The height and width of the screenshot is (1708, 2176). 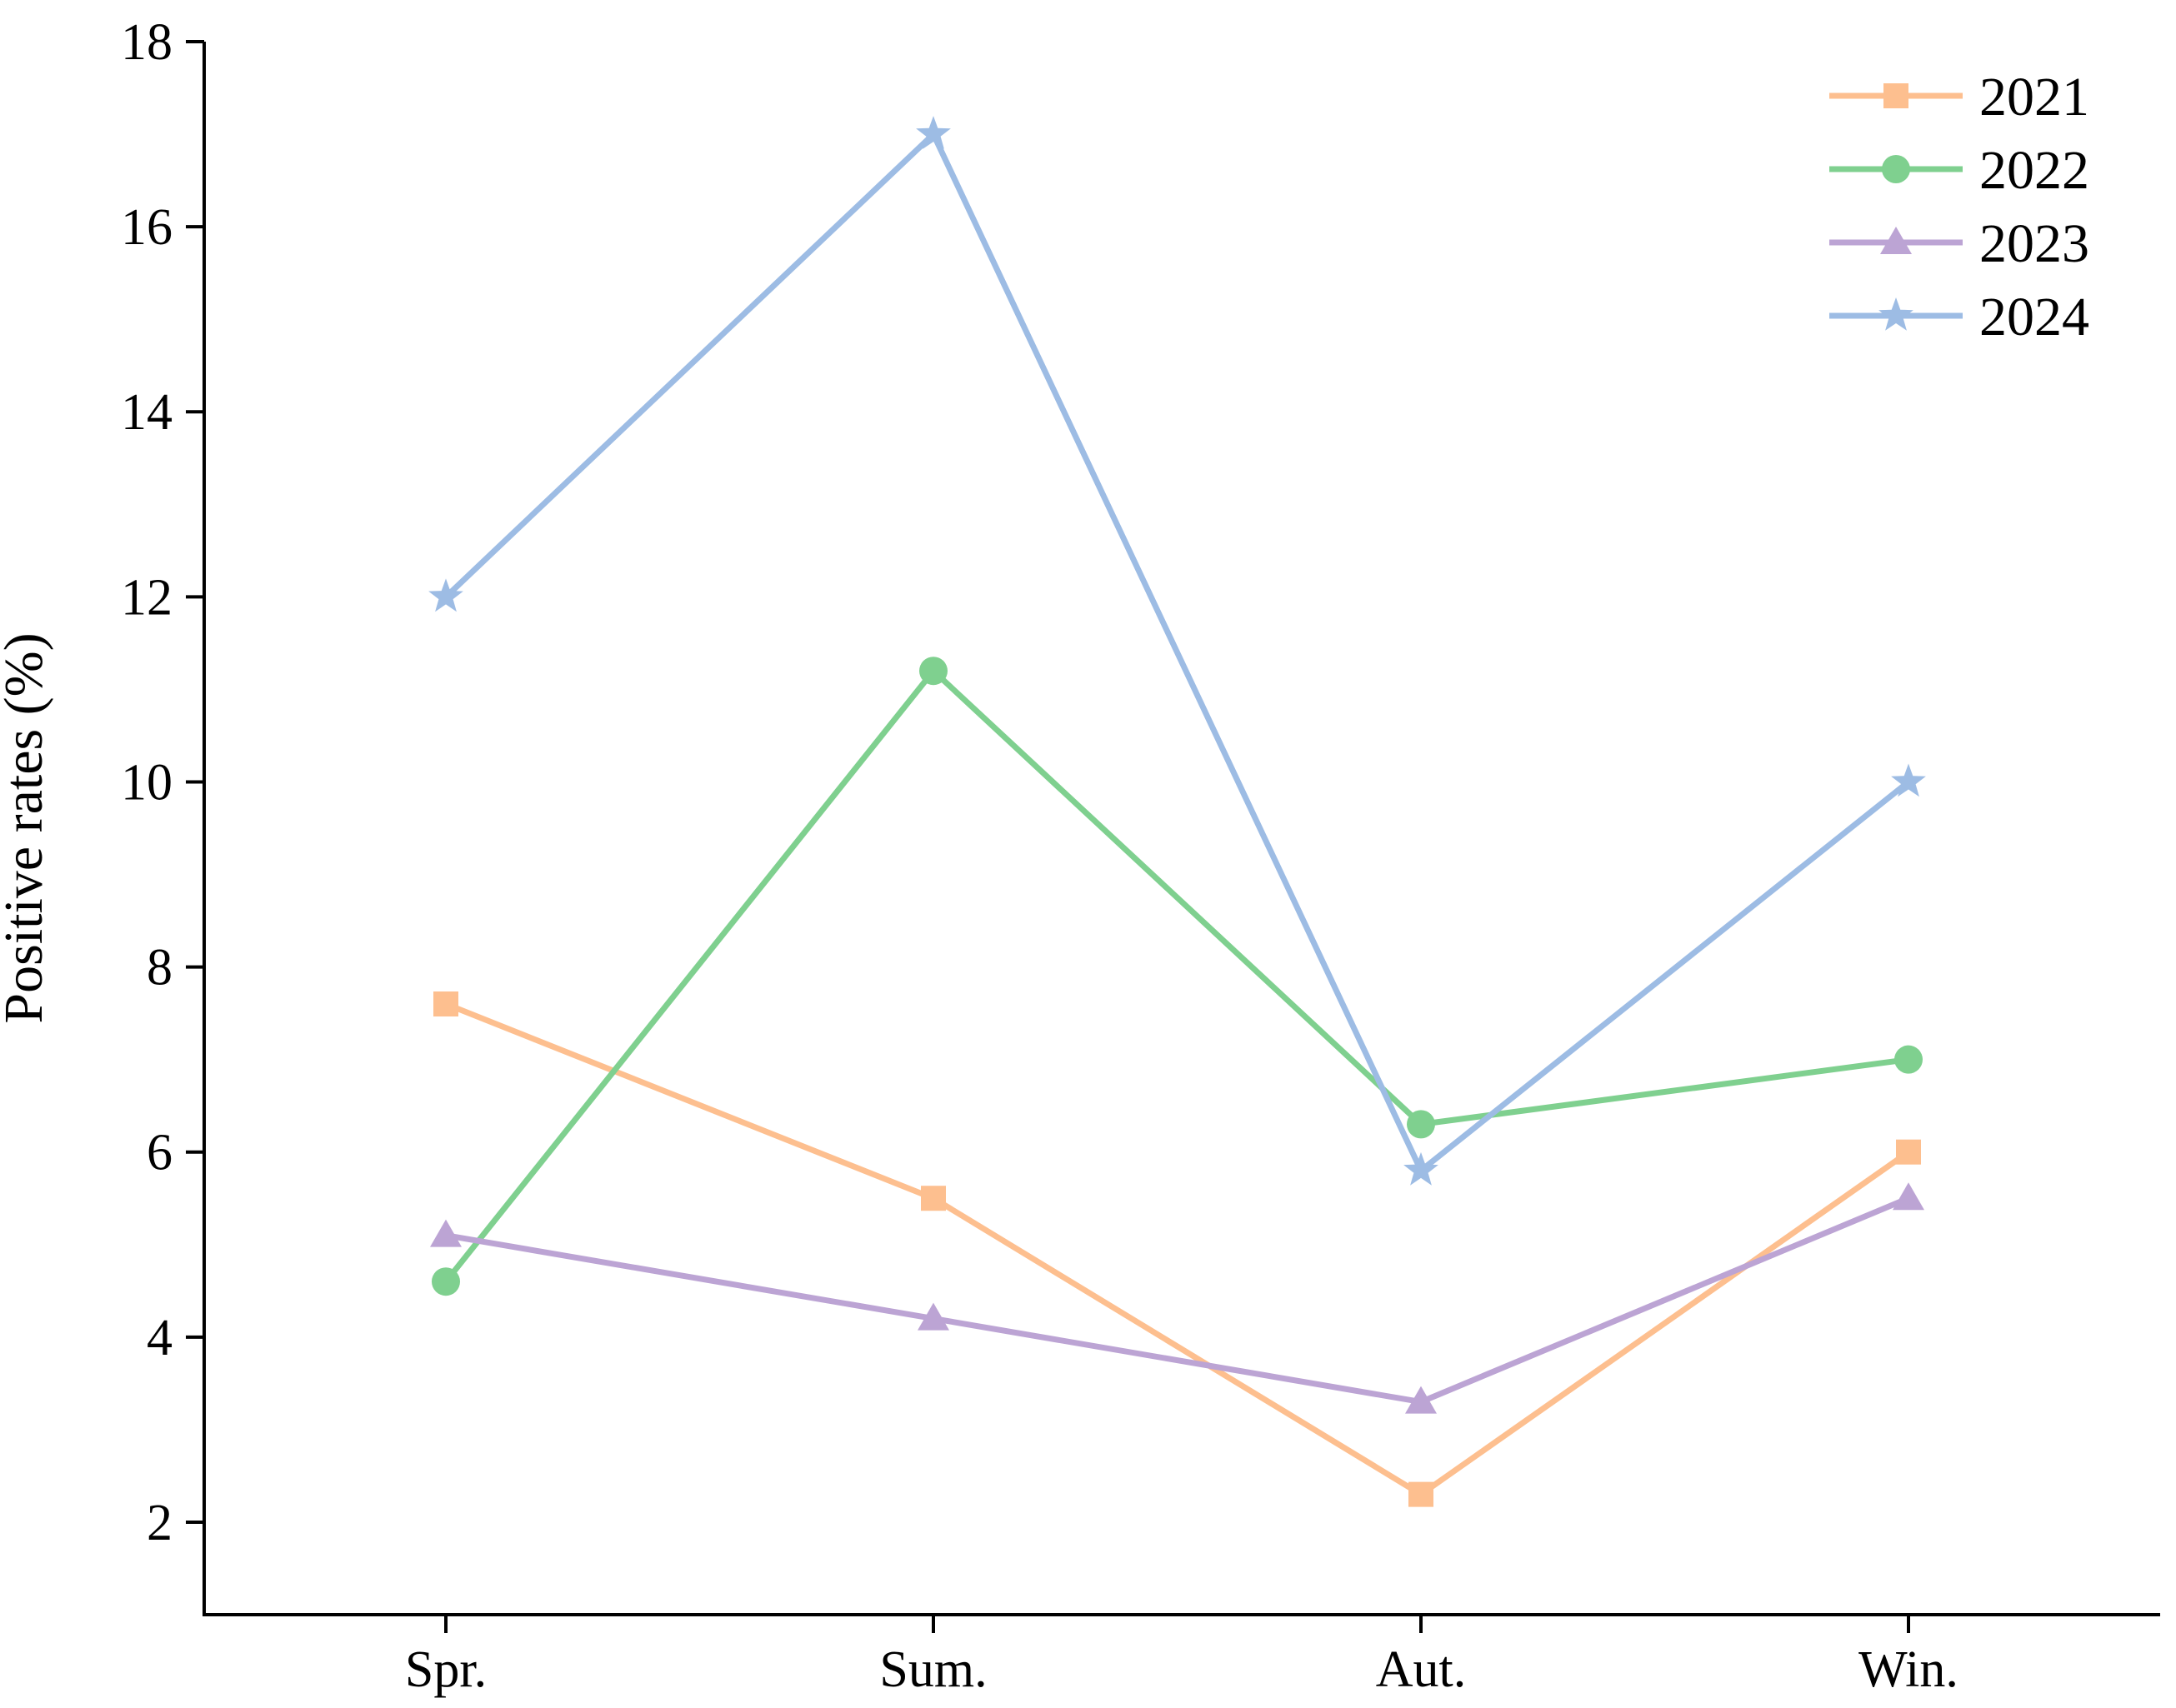 I want to click on series-2023, so click(x=1177, y=1298).